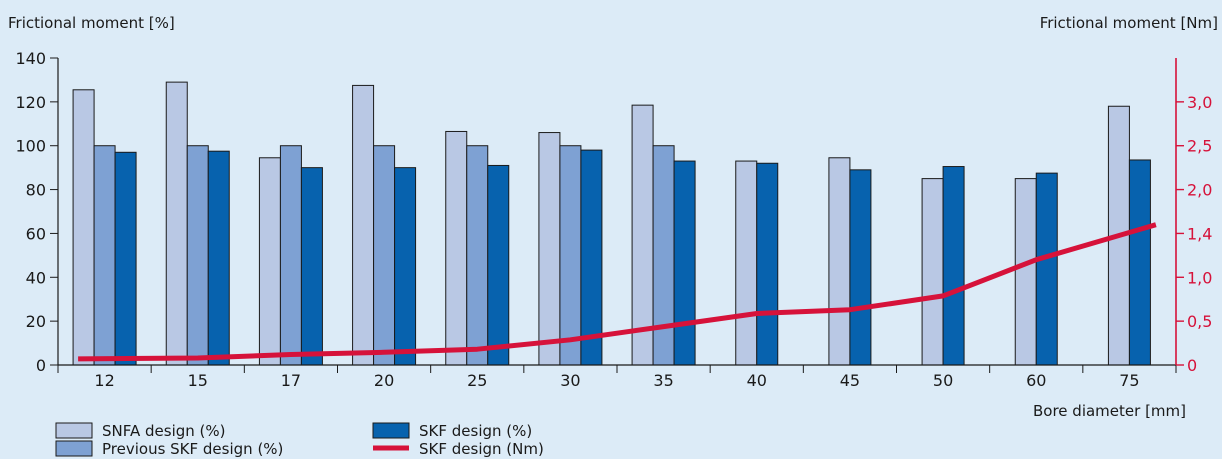 This screenshot has height=459, width=1222. Describe the element at coordinates (74, 448) in the screenshot. I see `legend-swatch-previous-skf` at that location.